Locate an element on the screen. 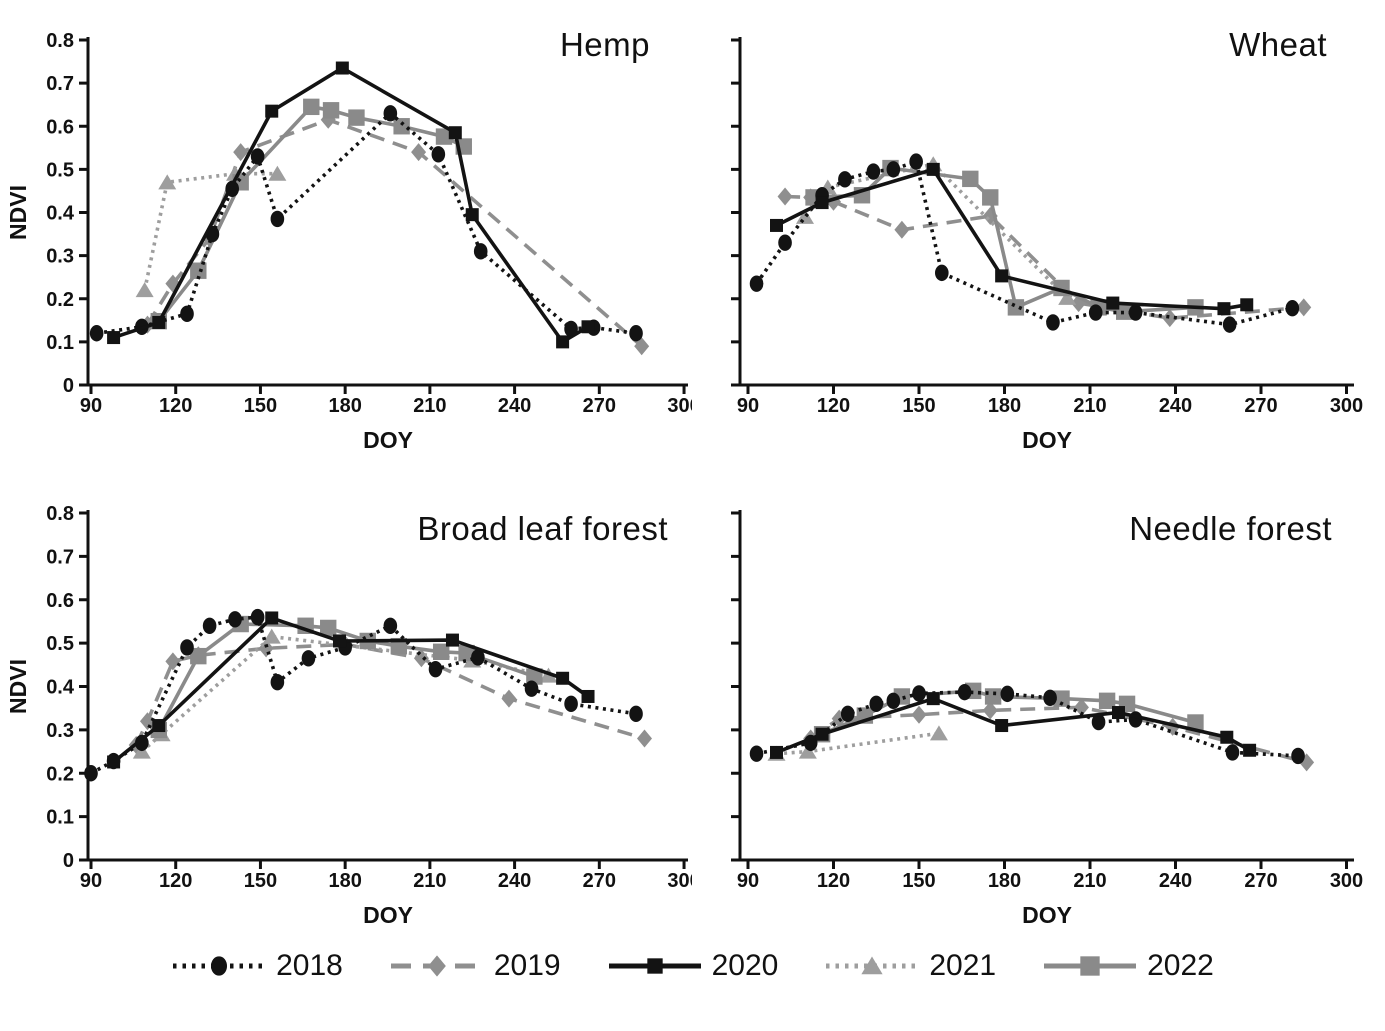 The width and height of the screenshot is (1385, 1031). series-line-2021 is located at coordinates (210, 231).